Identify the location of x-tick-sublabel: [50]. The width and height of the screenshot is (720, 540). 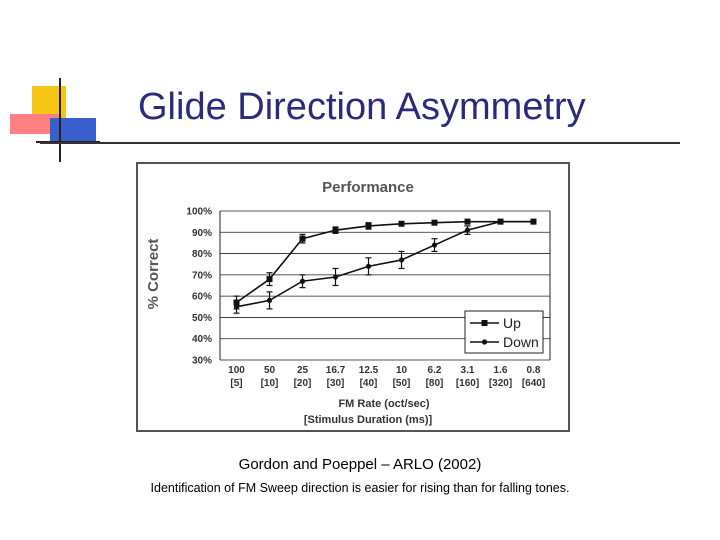
(402, 383).